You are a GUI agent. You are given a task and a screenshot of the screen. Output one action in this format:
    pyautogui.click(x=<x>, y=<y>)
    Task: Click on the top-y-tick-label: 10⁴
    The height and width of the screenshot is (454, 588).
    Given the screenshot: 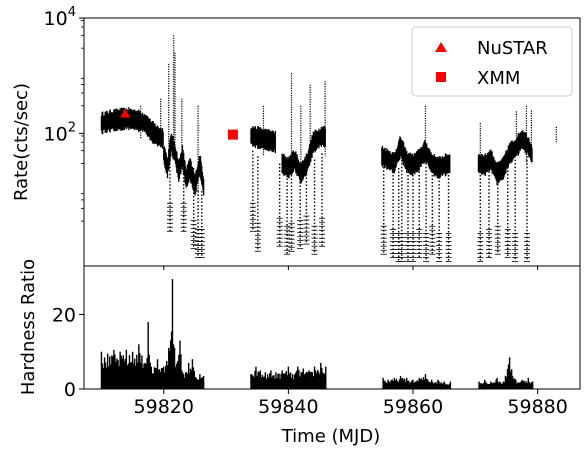 What is the action you would take?
    pyautogui.click(x=60, y=17)
    